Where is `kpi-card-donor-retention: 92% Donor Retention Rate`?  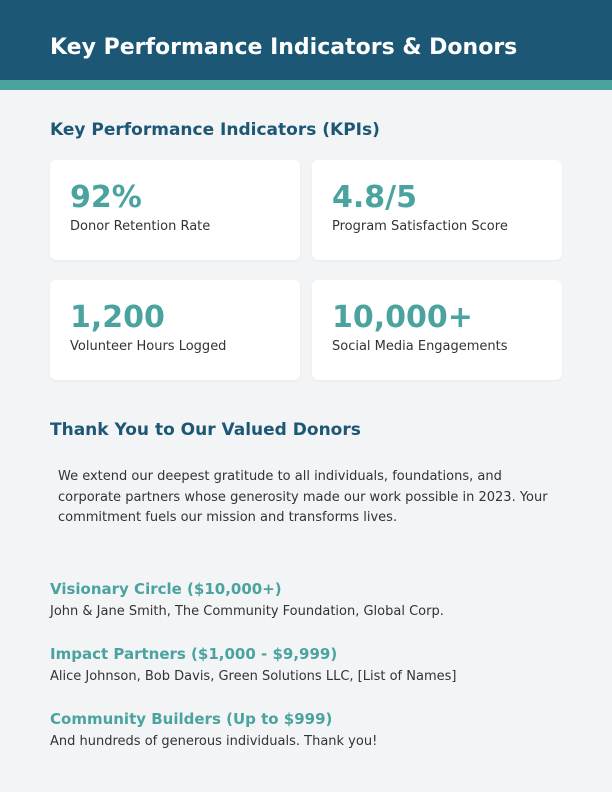
kpi-card-donor-retention: 92% Donor Retention Rate is located at coordinates (175, 210).